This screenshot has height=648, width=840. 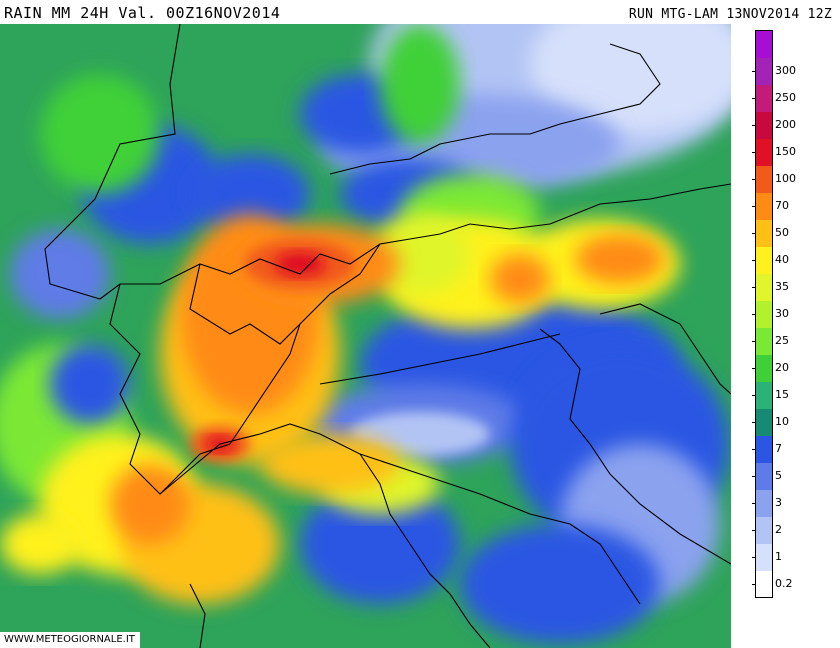 What do you see at coordinates (730, 14) in the screenshot?
I see `model-run-label: RUN MTG-LAM 13NOV2014 12Z` at bounding box center [730, 14].